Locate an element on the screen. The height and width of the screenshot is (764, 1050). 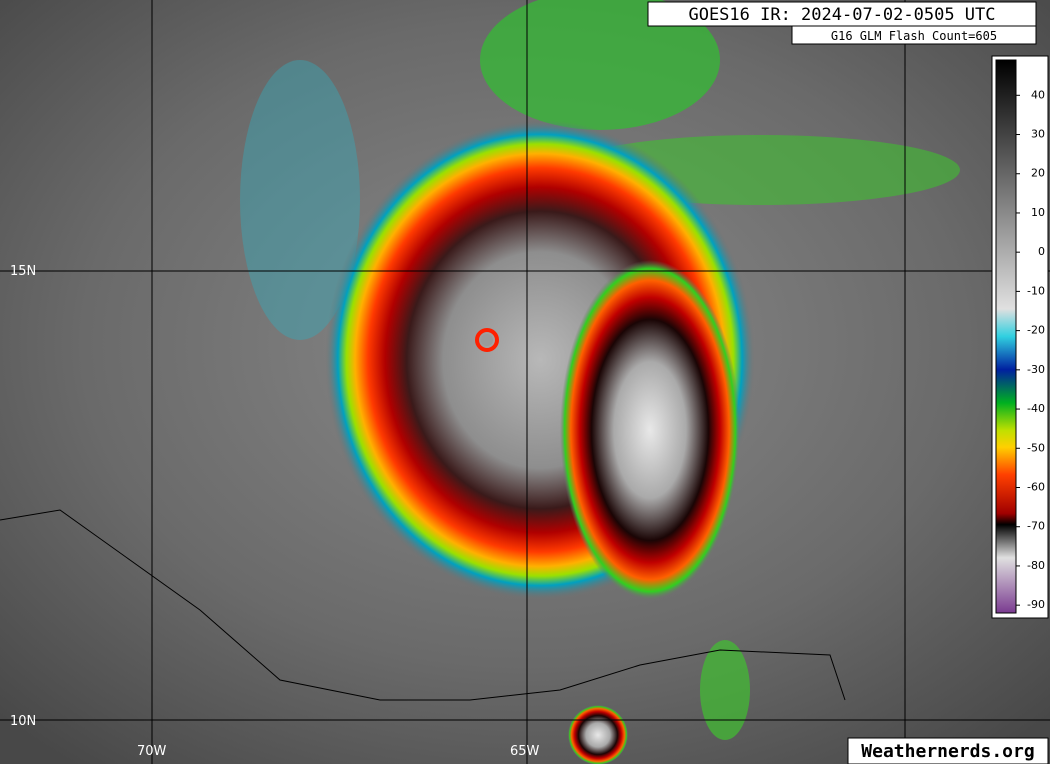
colorbar-label: -10 is located at coordinates (1036, 290).